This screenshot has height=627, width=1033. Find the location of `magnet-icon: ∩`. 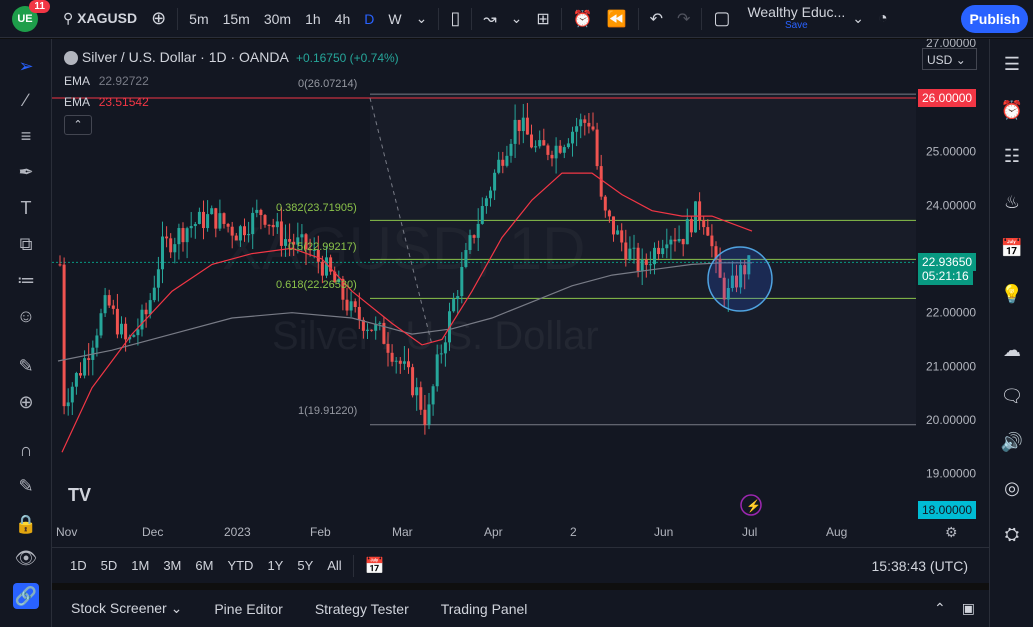

magnet-icon: ∩ is located at coordinates (26, 449).